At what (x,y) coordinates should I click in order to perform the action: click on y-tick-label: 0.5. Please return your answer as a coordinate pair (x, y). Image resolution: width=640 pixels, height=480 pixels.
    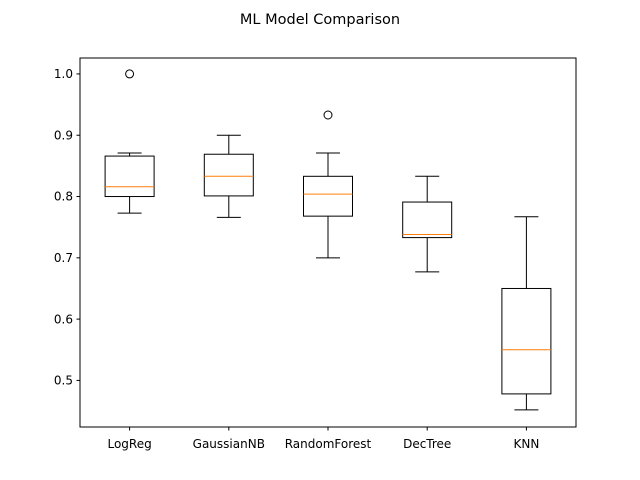
    Looking at the image, I should click on (63, 381).